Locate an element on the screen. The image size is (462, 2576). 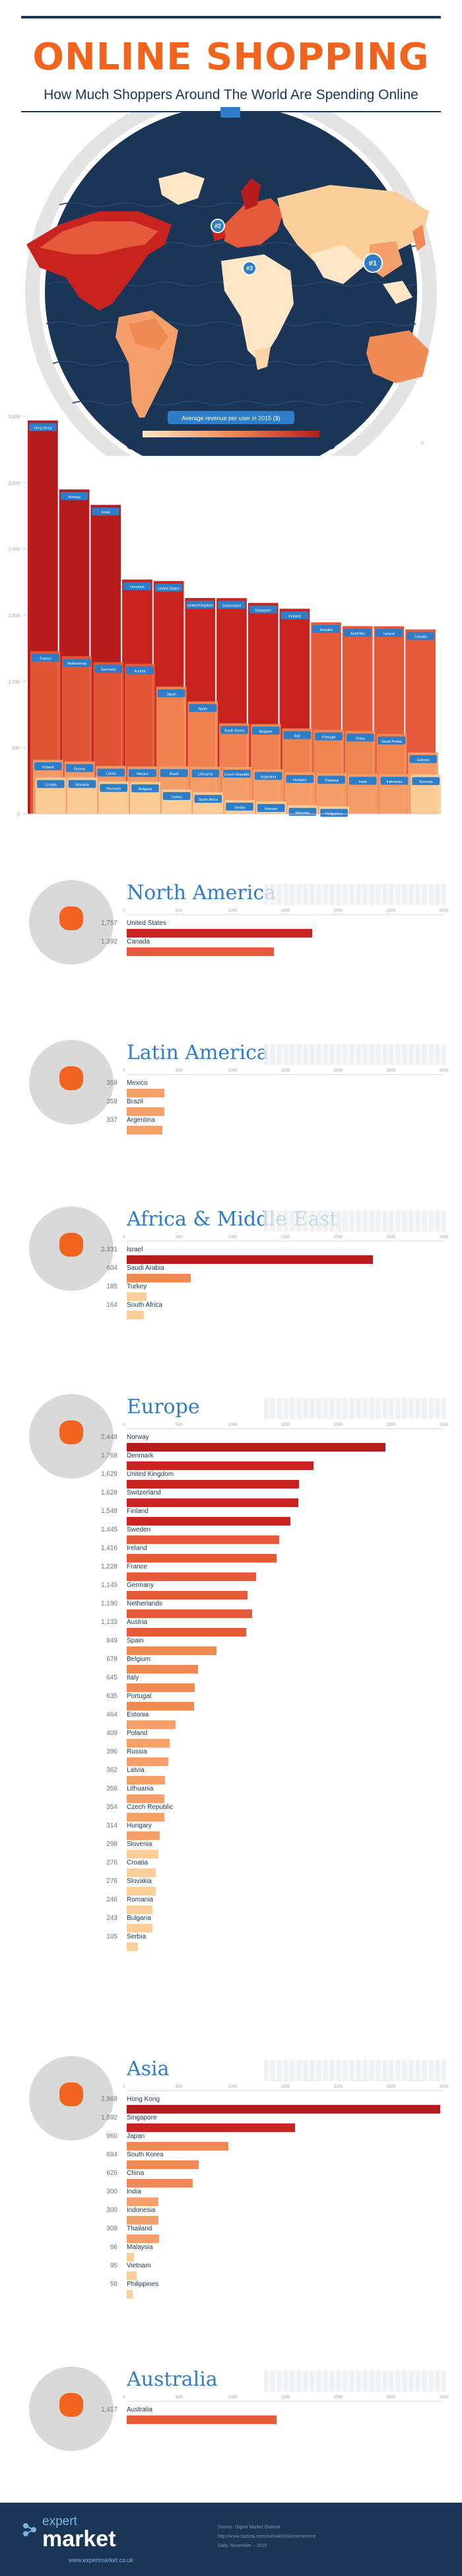
row-bar-france is located at coordinates (192, 1576).